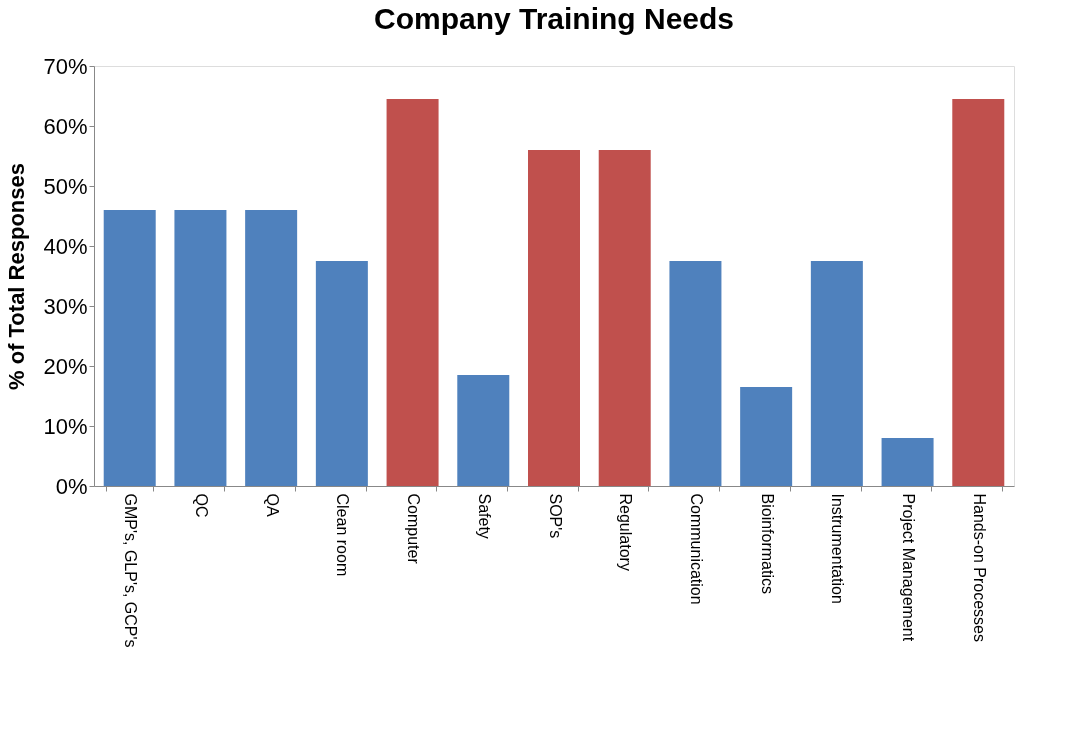 The width and height of the screenshot is (1065, 740). What do you see at coordinates (414, 529) in the screenshot?
I see `x-tick-label: Computer` at bounding box center [414, 529].